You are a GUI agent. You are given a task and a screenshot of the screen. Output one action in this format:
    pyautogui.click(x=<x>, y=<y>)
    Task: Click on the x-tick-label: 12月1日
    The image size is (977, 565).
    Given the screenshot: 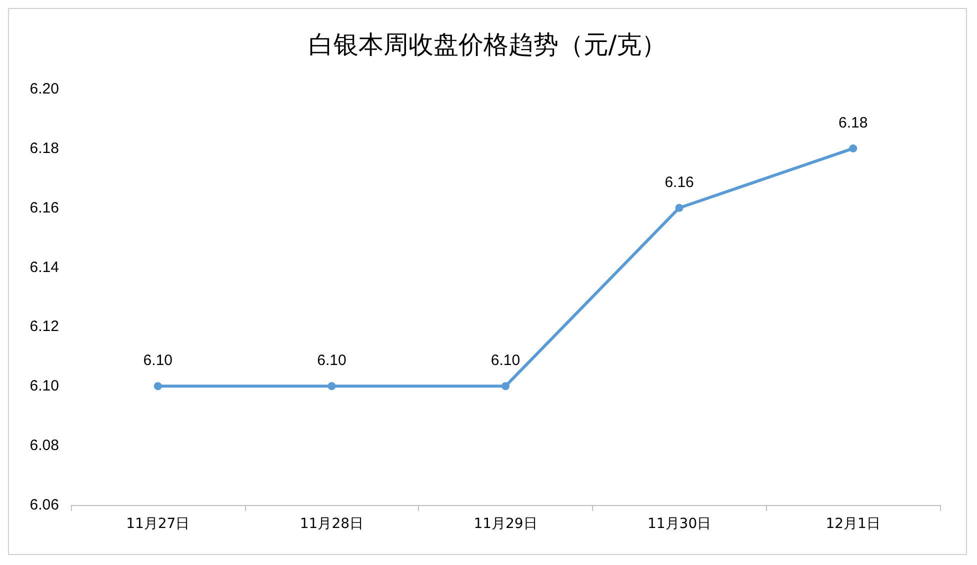 What is the action you would take?
    pyautogui.click(x=853, y=524)
    